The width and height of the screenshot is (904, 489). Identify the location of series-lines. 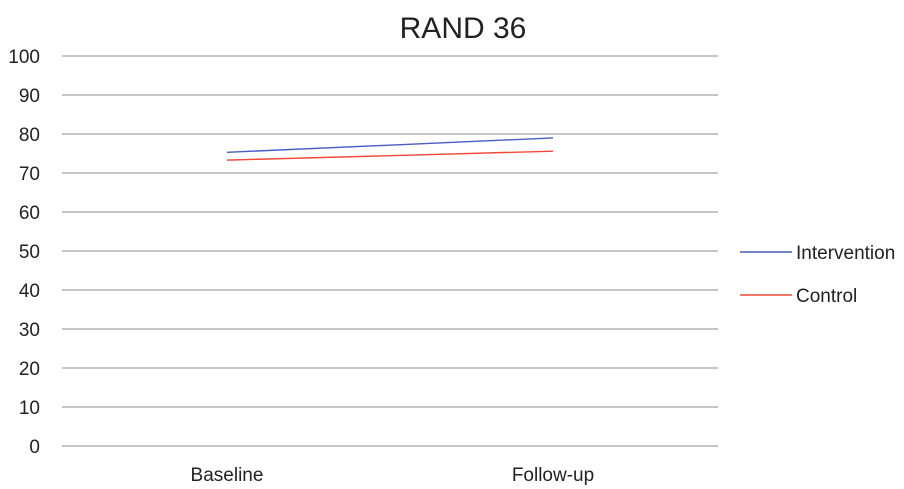
(390, 149).